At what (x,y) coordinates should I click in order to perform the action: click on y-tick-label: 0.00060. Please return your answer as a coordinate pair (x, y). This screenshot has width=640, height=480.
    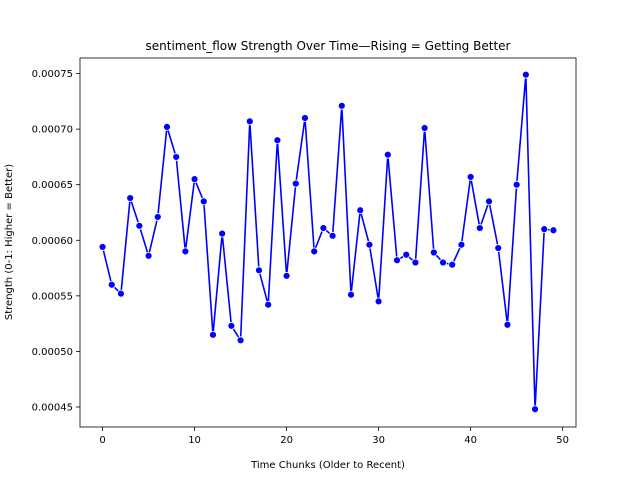
    Looking at the image, I should click on (52, 241).